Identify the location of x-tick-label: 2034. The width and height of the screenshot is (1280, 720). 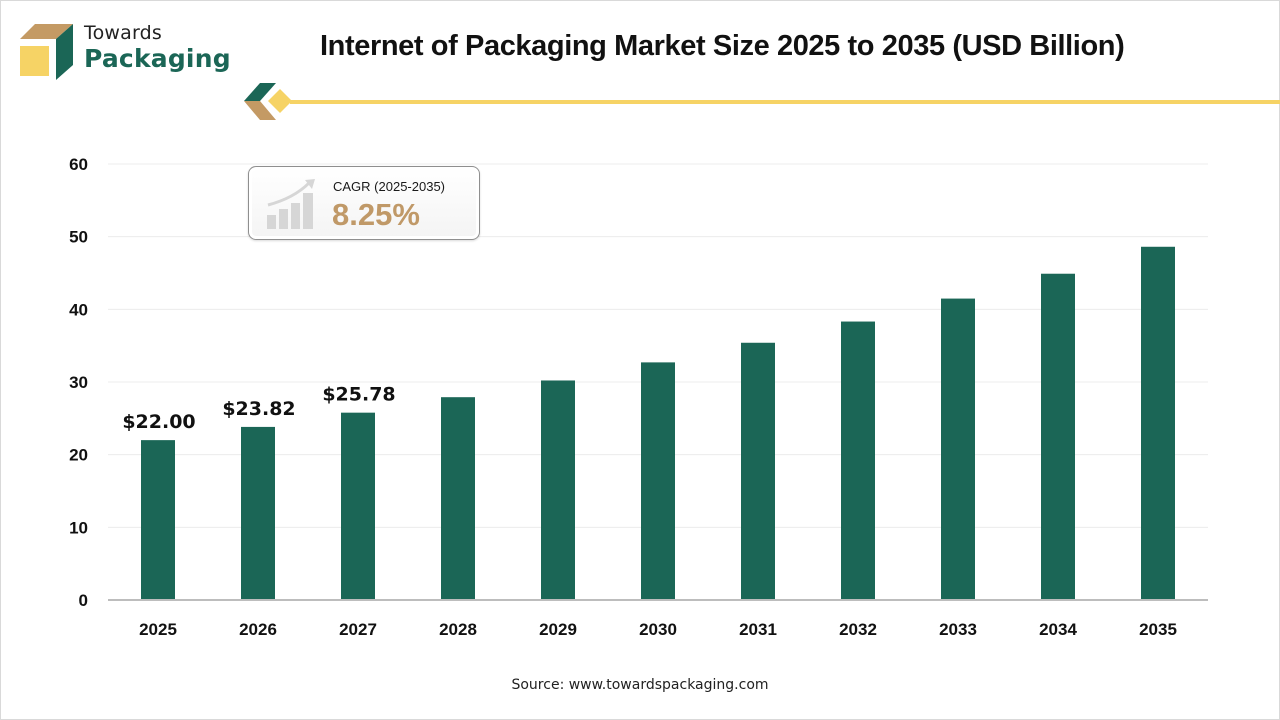
(1058, 629).